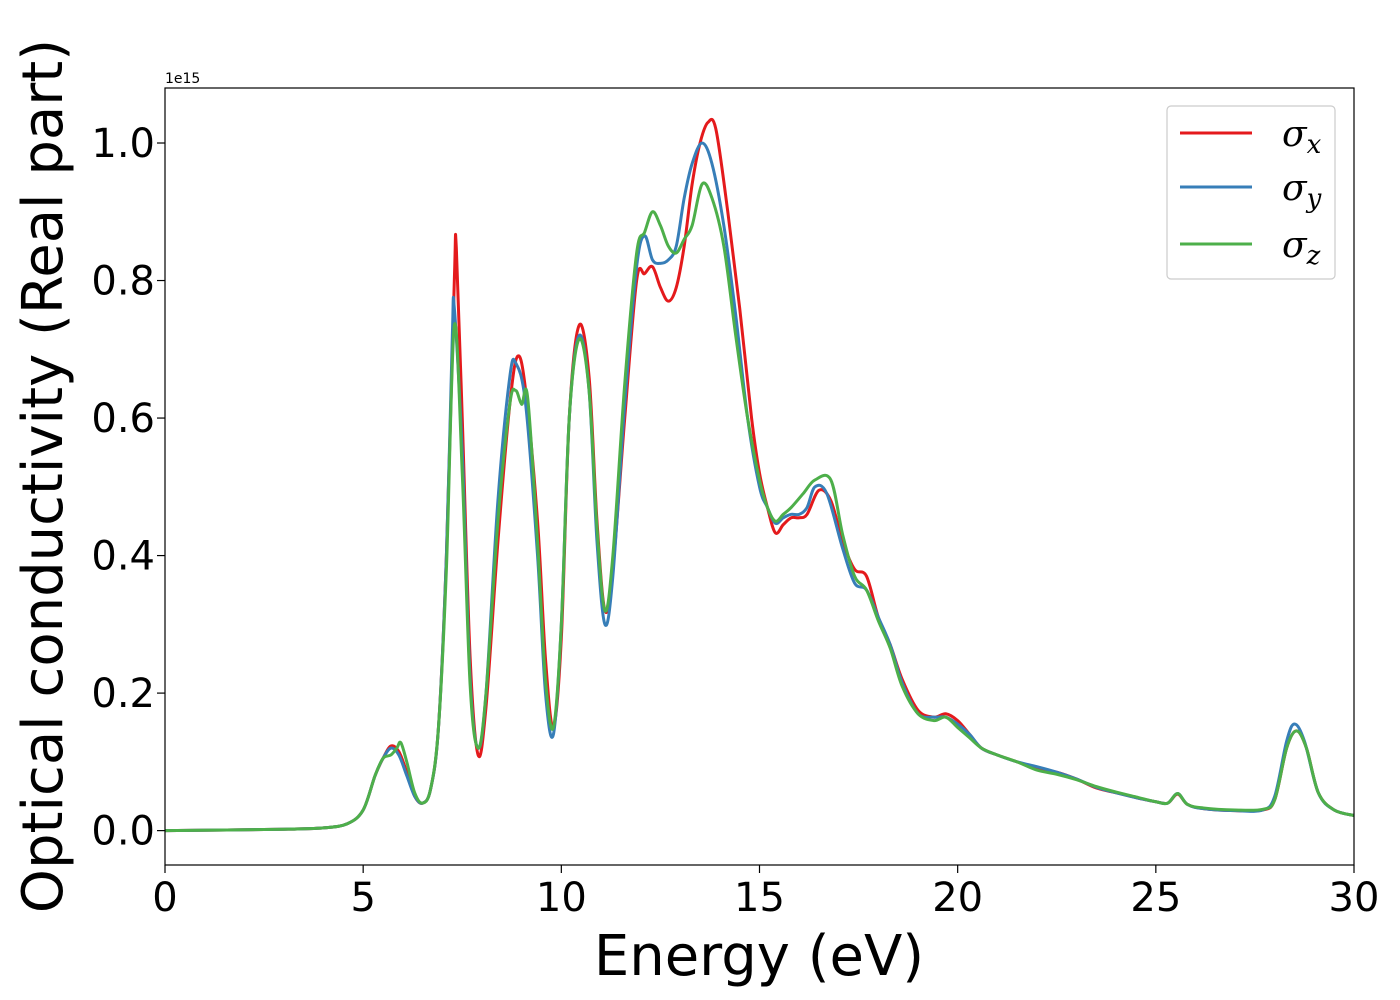 Image resolution: width=1400 pixels, height=1000 pixels. I want to click on x-tick-label: 20, so click(957, 898).